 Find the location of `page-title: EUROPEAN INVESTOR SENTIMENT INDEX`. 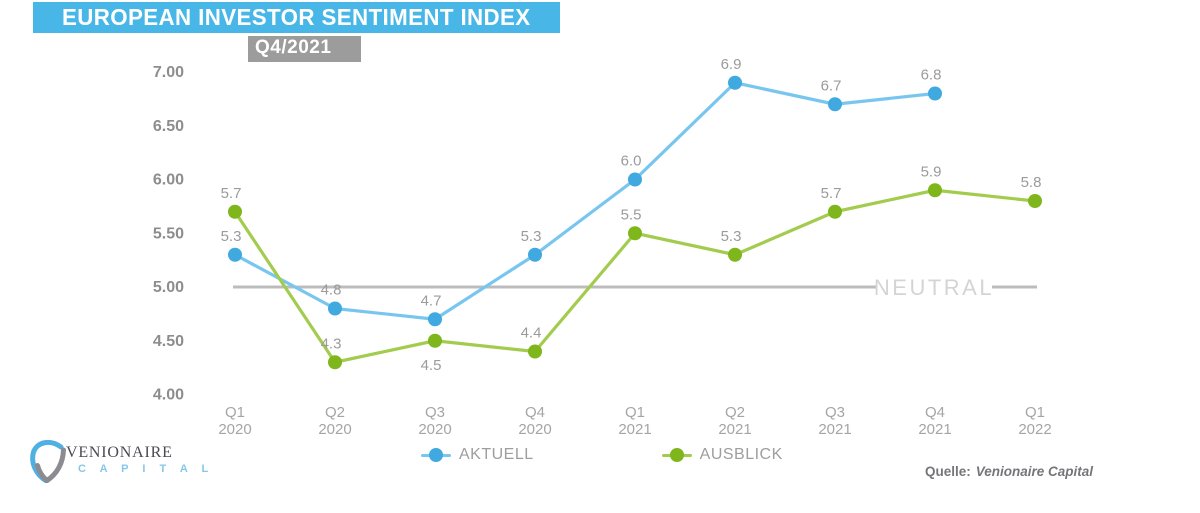

page-title: EUROPEAN INVESTOR SENTIMENT INDEX is located at coordinates (296, 17).